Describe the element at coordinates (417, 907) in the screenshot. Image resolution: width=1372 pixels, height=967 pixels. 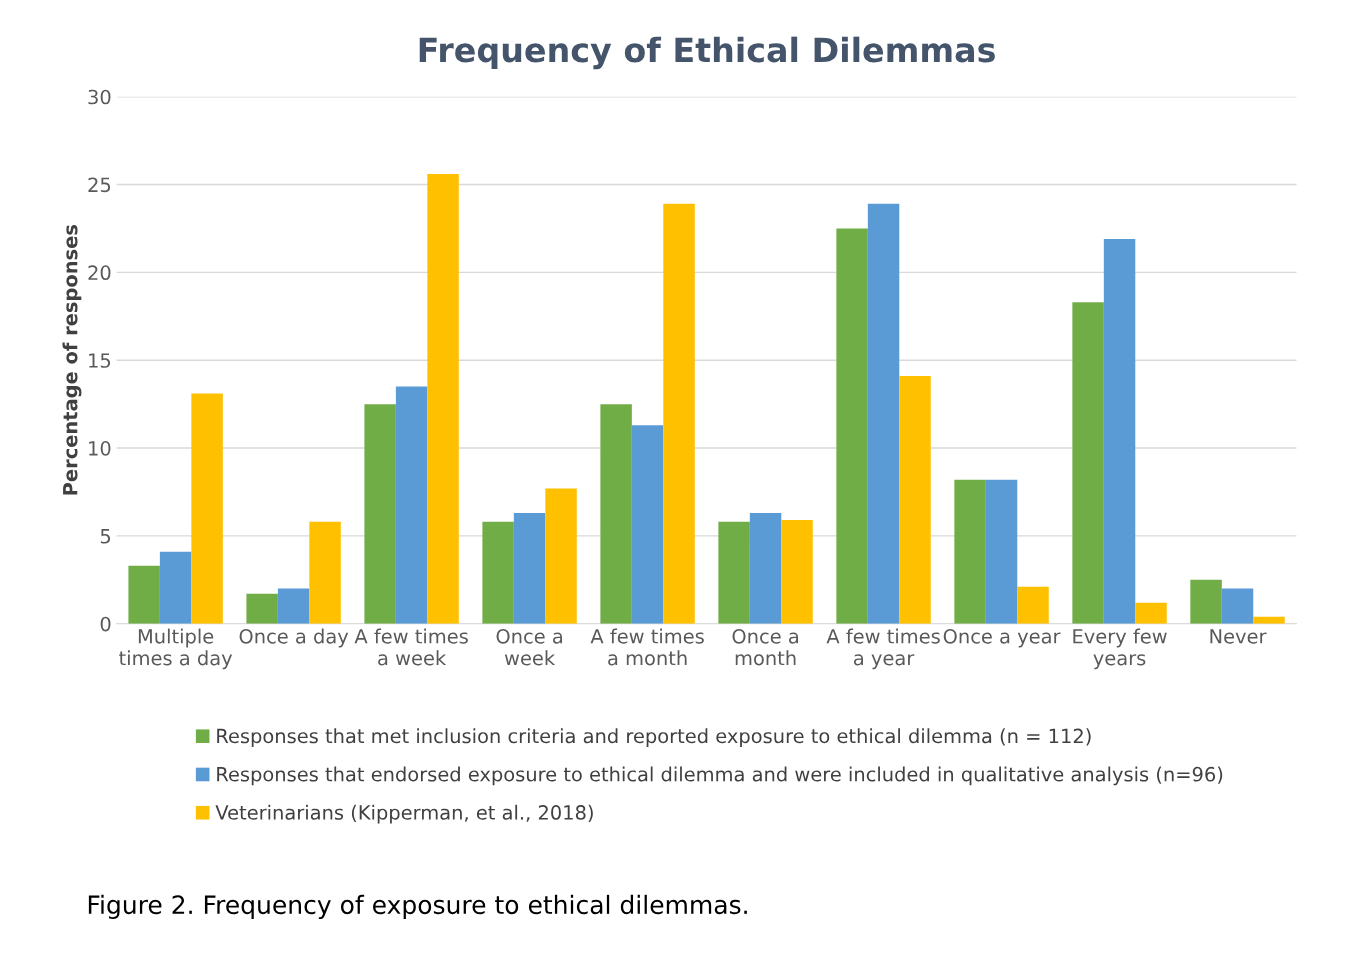
I see `caption: Figure 2. Frequency of exposure to ethical dilemmas.` at that location.